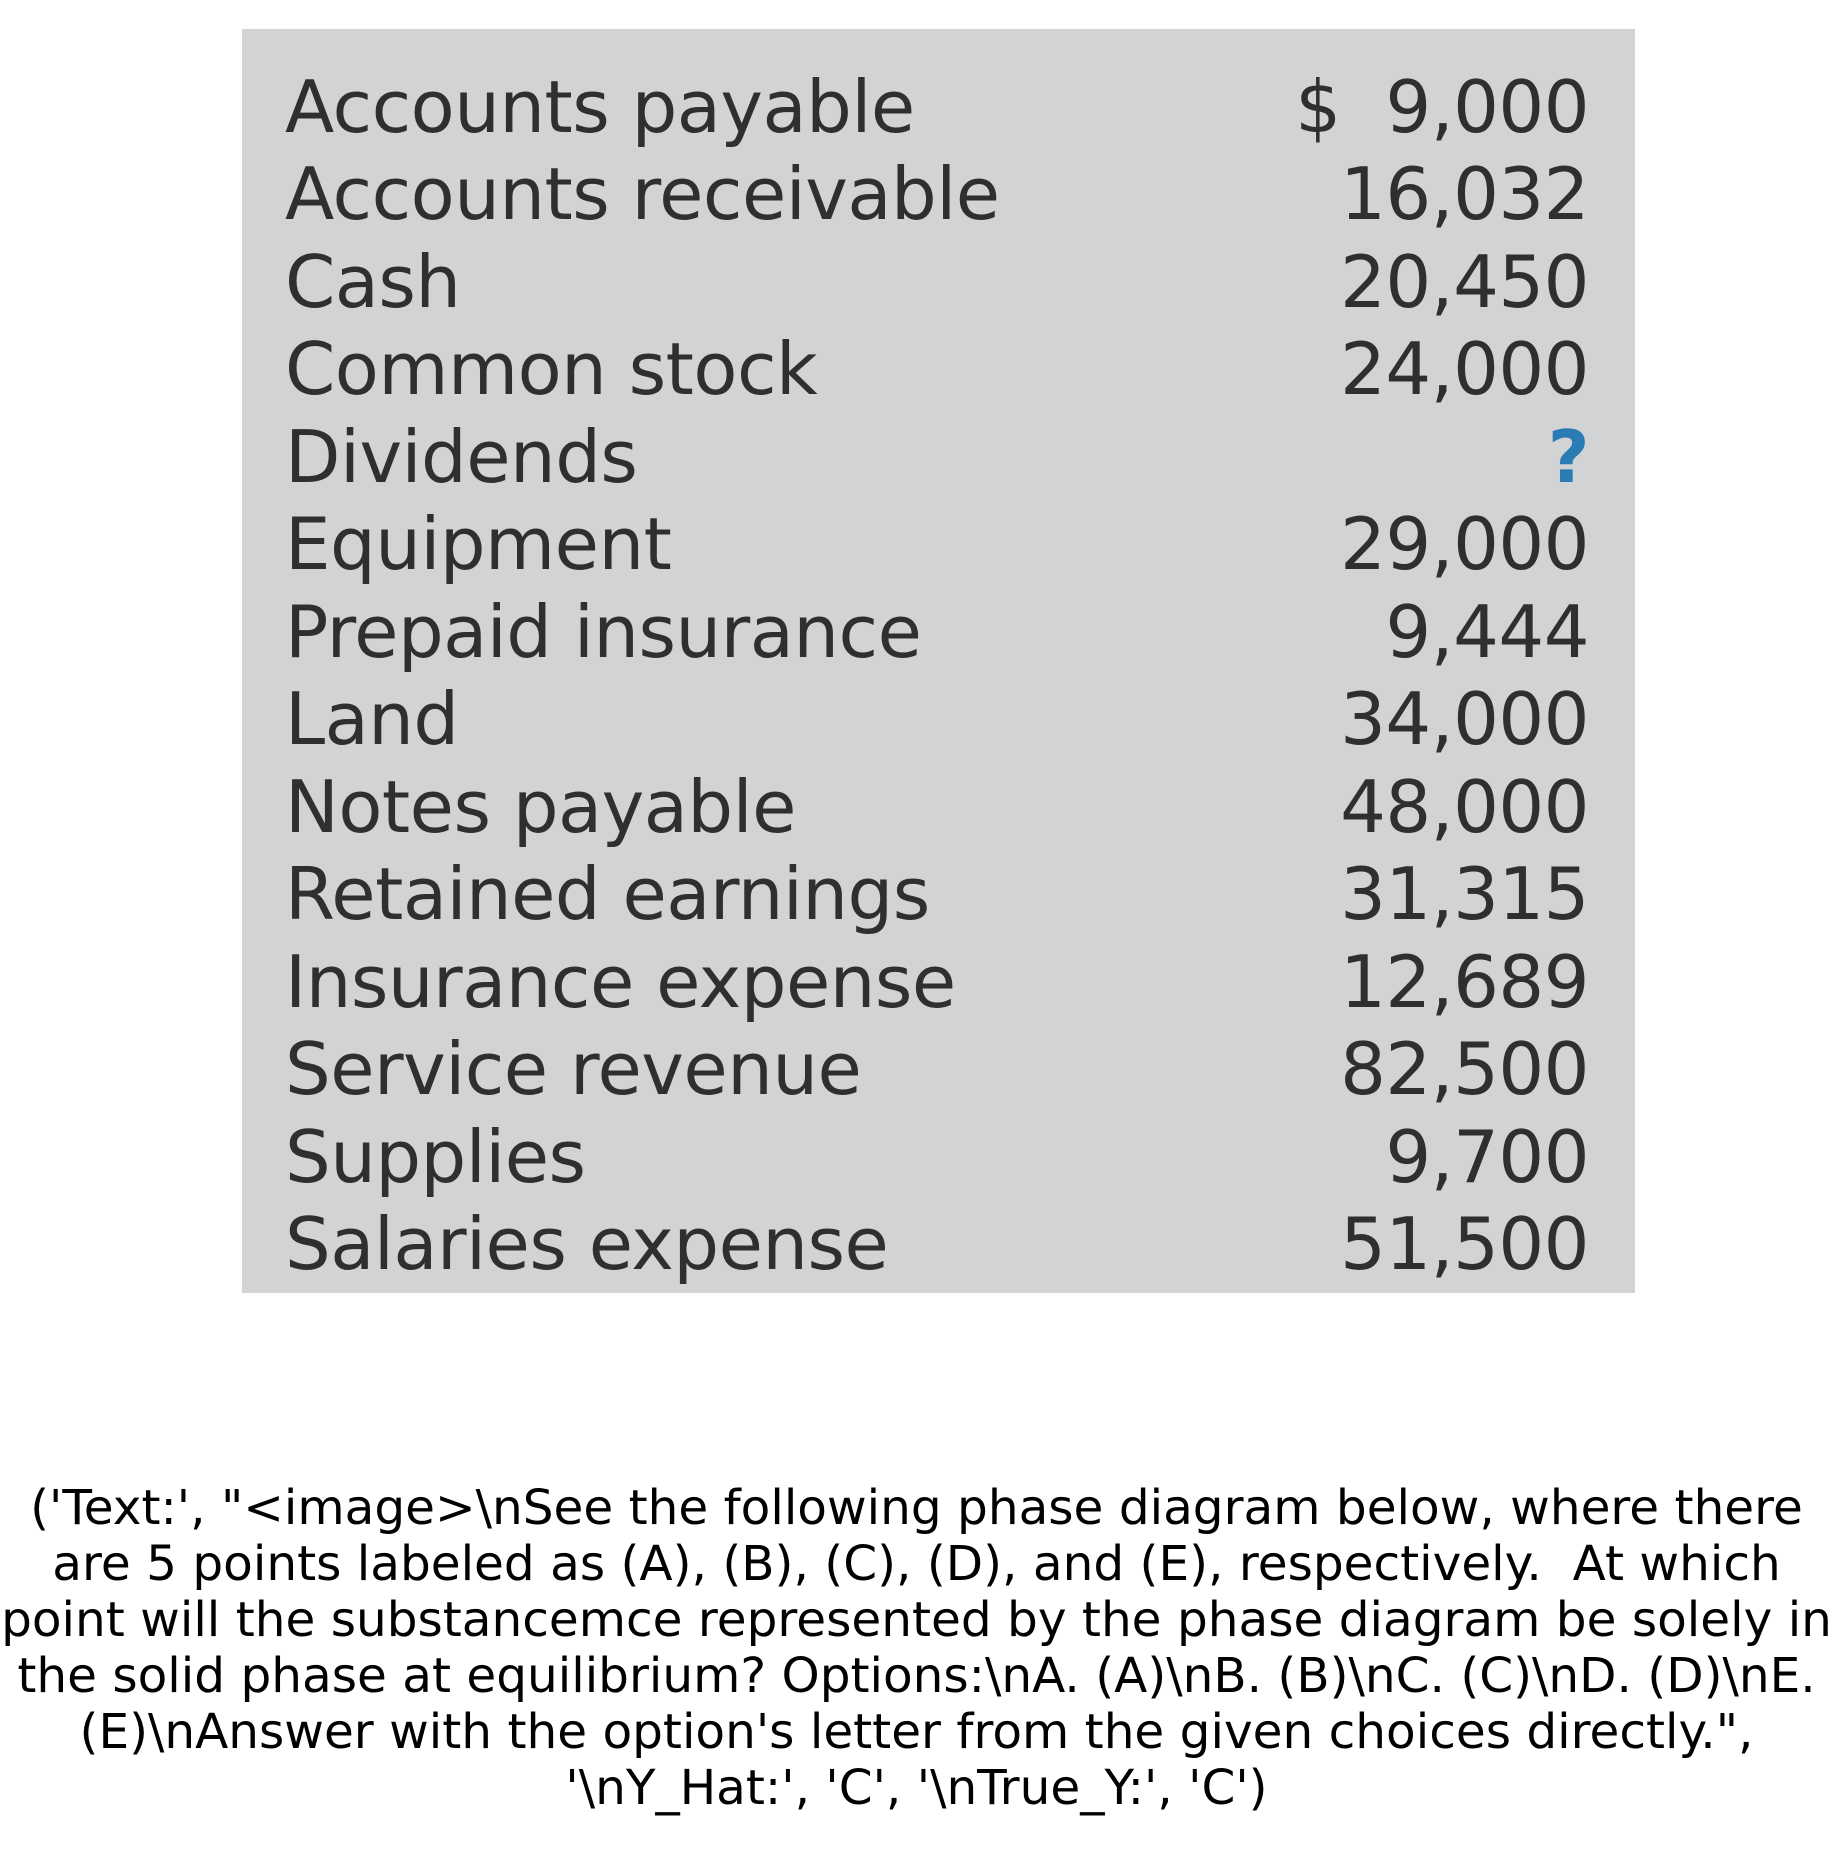 This screenshot has height=1851, width=1833. What do you see at coordinates (478, 544) in the screenshot?
I see `account-label: Equipment` at bounding box center [478, 544].